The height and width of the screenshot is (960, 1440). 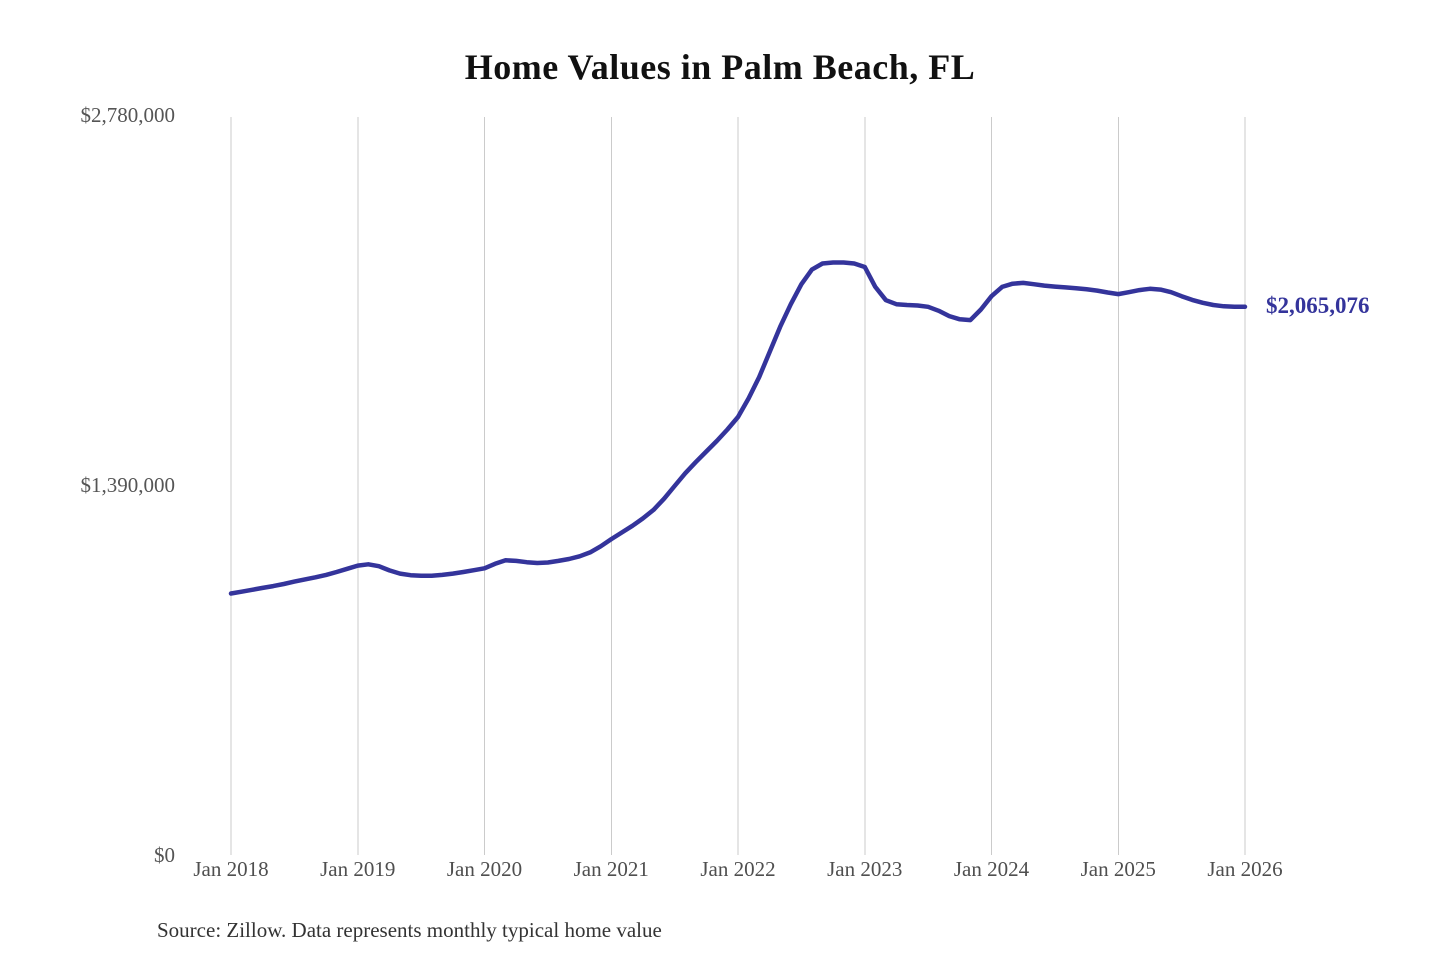 I want to click on x-axis-label: Jan 2026, so click(x=1245, y=869).